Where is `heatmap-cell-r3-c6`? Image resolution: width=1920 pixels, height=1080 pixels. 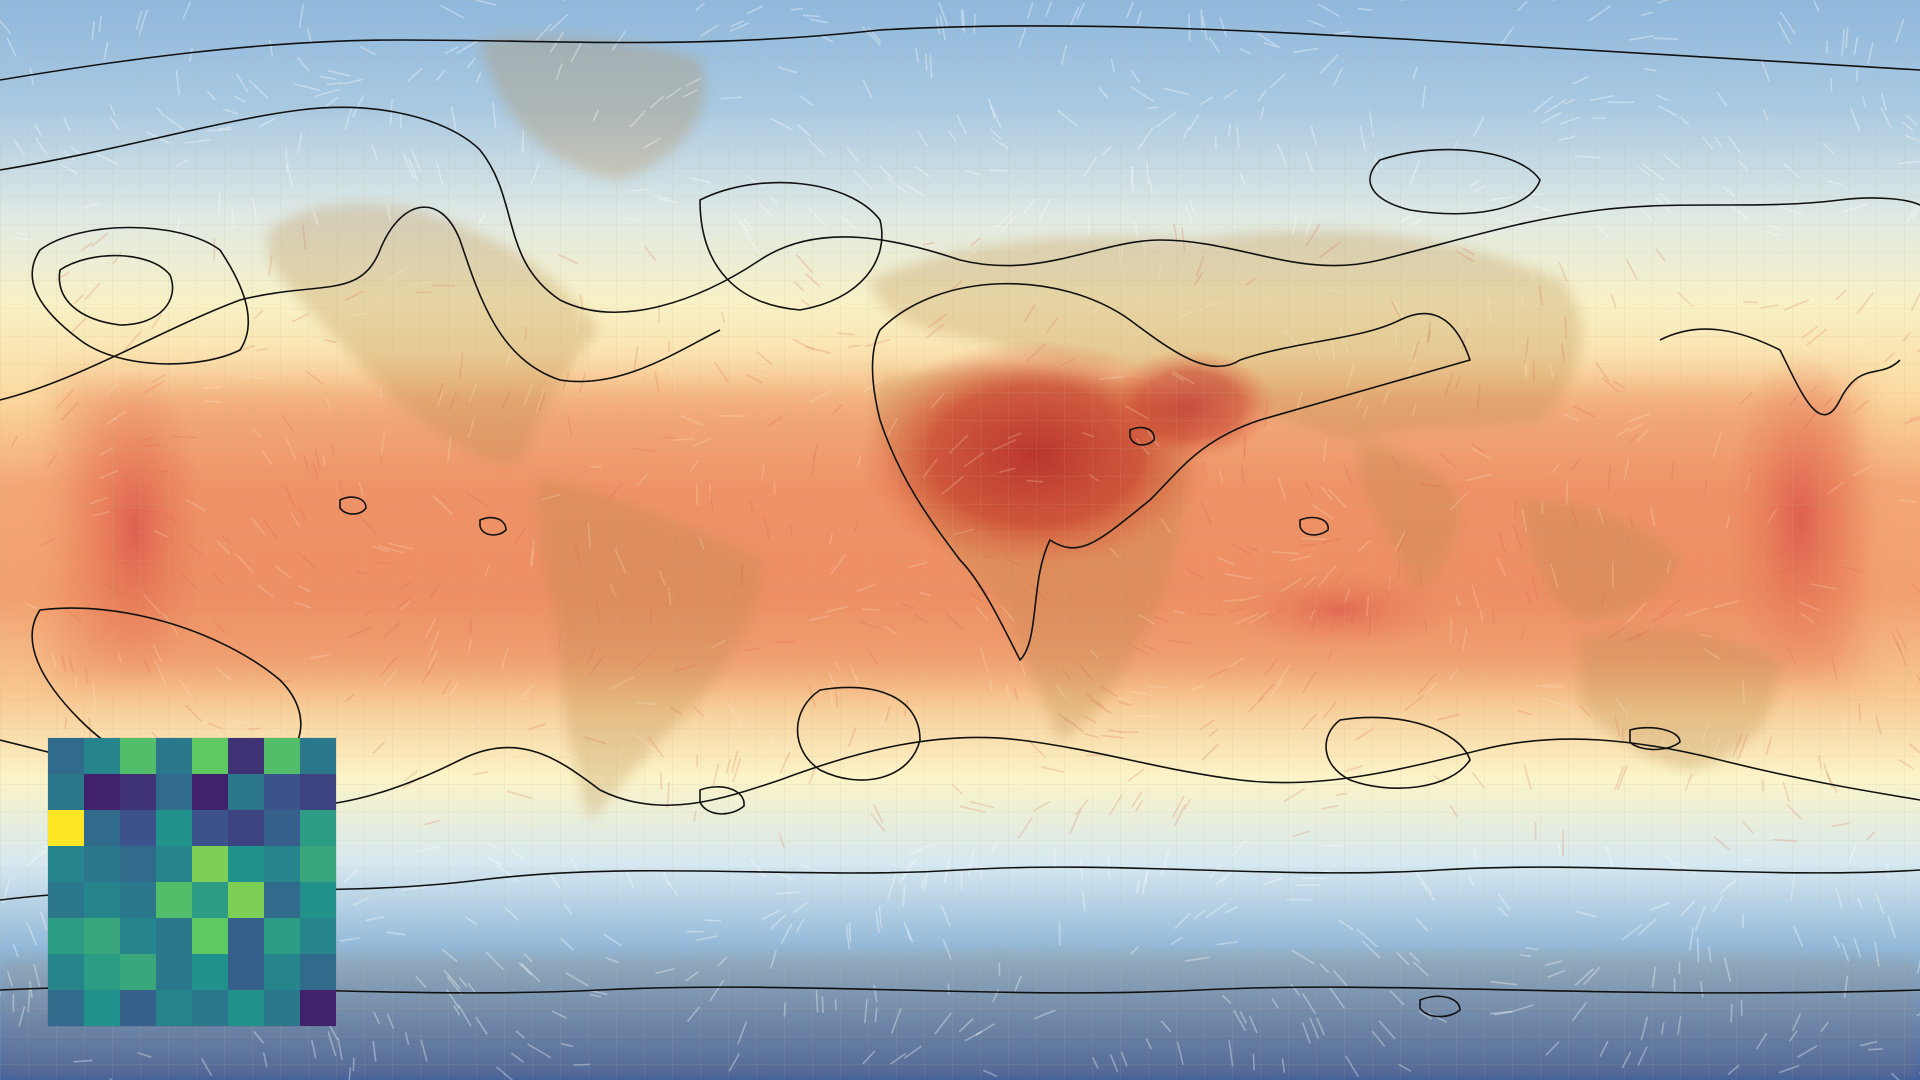
heatmap-cell-r3-c6 is located at coordinates (282, 864).